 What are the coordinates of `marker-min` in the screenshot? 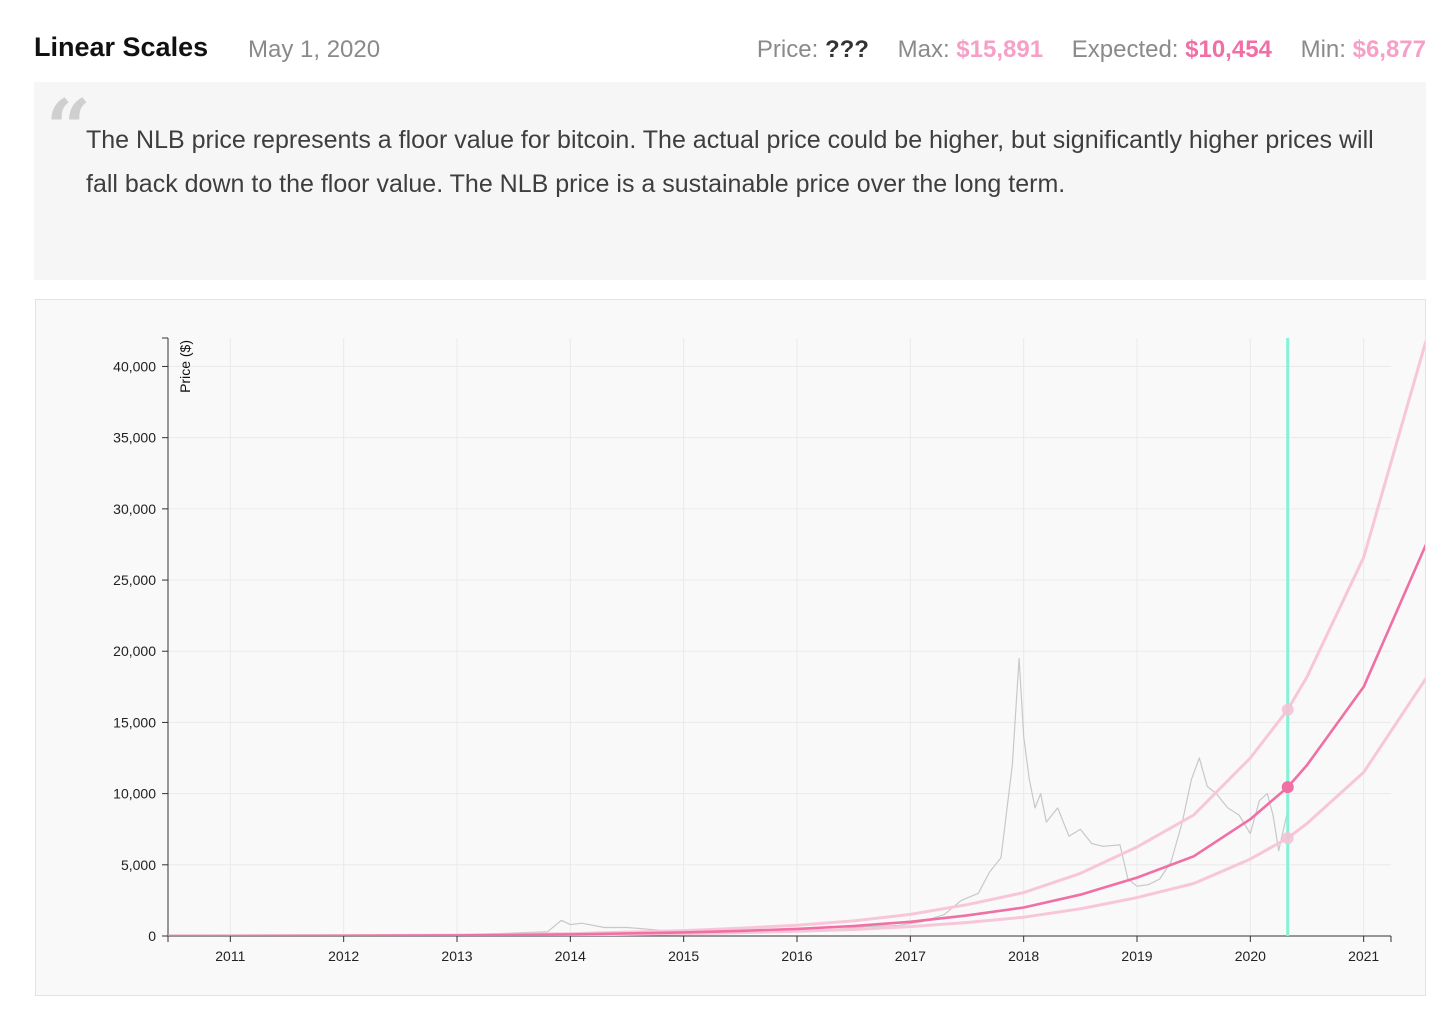 It's located at (1287, 838).